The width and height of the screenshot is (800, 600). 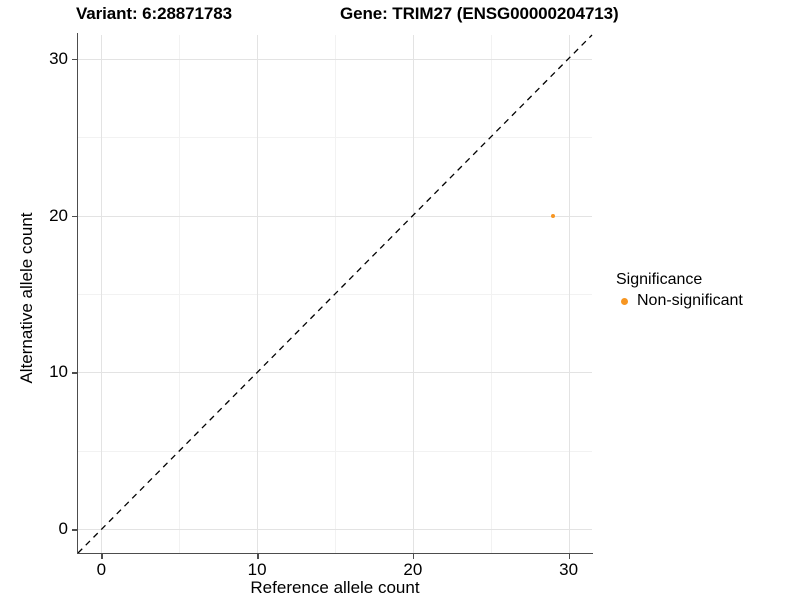 I want to click on variant-title: Variant: 6:28871783, so click(x=154, y=13).